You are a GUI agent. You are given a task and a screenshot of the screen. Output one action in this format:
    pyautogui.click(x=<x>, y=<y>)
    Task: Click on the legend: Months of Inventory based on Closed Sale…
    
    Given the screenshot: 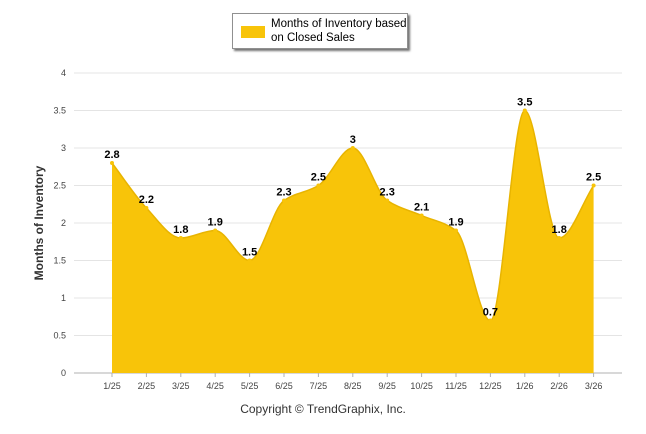 What is the action you would take?
    pyautogui.click(x=320, y=31)
    